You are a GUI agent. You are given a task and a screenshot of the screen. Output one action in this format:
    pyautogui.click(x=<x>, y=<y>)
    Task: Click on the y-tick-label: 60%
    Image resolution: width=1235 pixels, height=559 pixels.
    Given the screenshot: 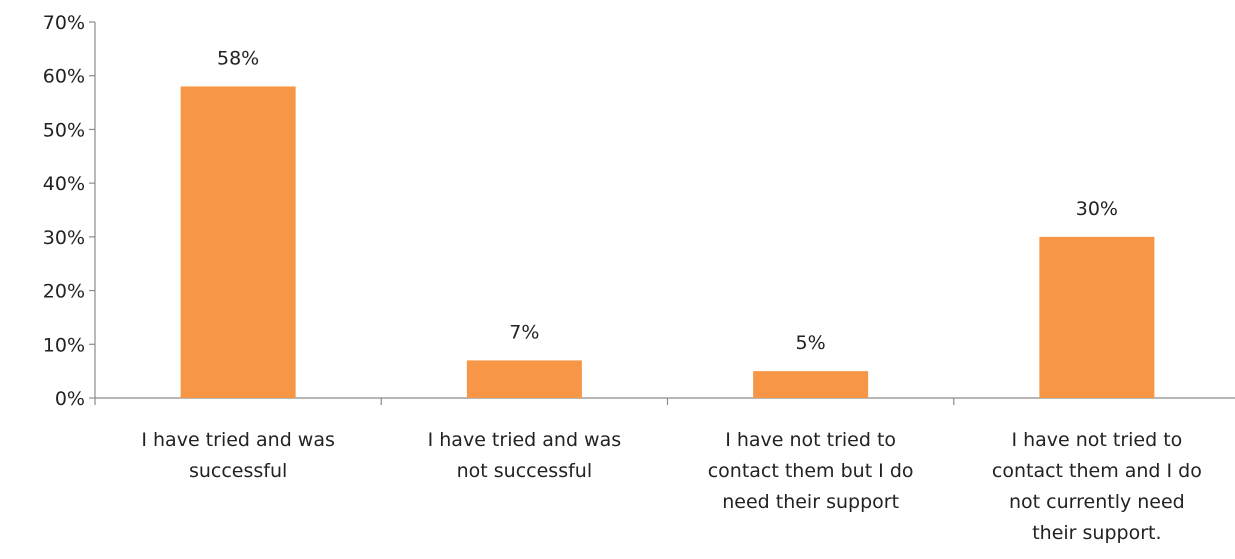 What is the action you would take?
    pyautogui.click(x=64, y=77)
    